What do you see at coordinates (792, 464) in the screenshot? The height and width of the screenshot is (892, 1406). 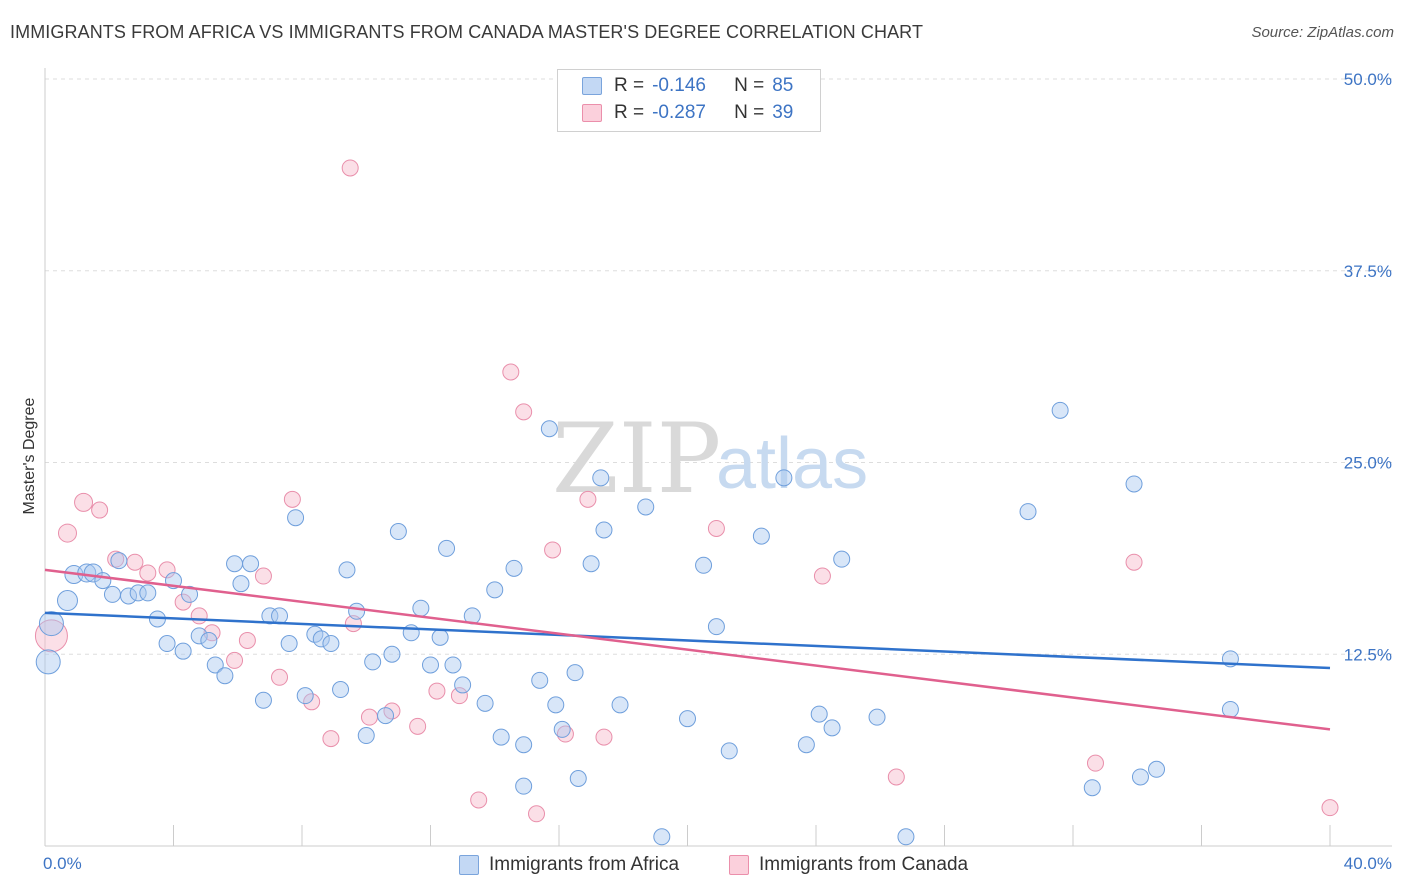 I see `watermark-atlas: atlas` at bounding box center [792, 464].